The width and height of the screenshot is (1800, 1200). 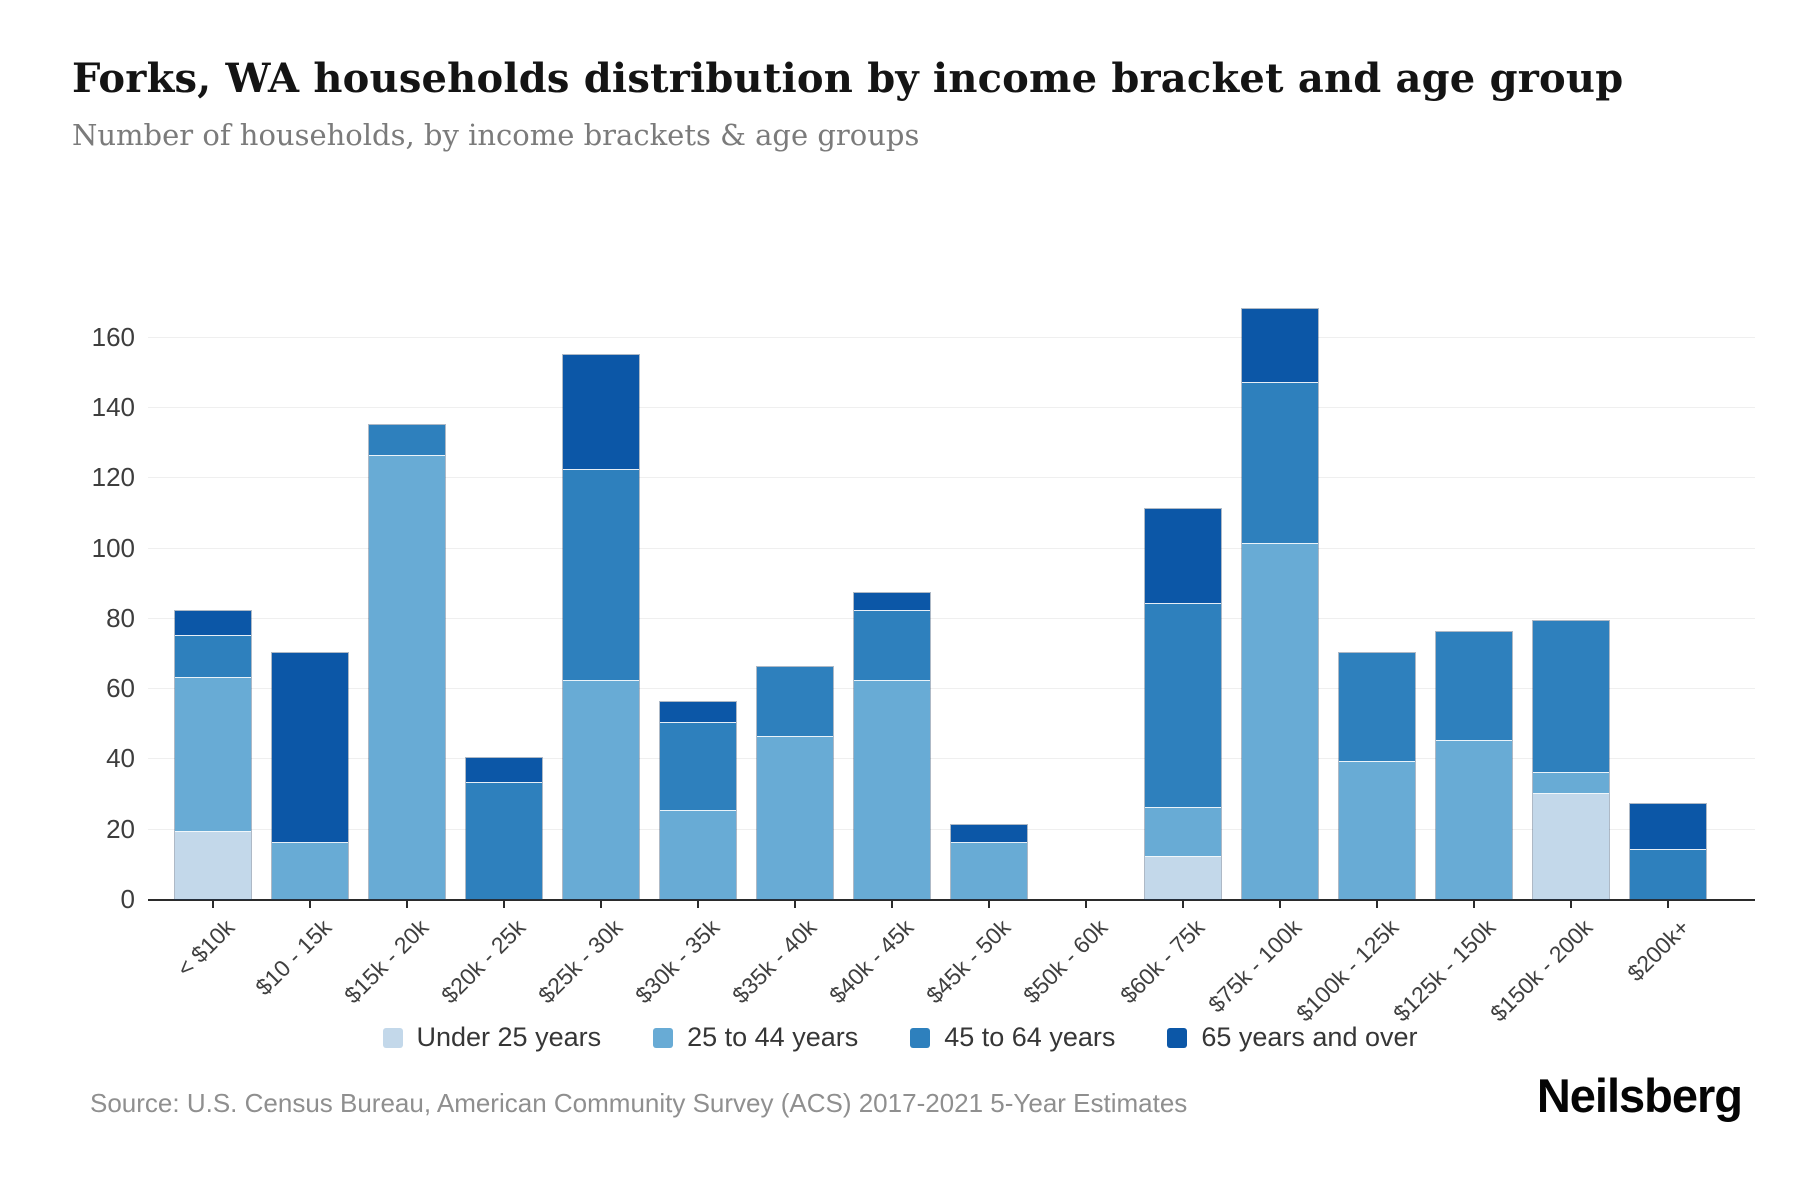 I want to click on y-axis-tick-label: 20, so click(x=120, y=828).